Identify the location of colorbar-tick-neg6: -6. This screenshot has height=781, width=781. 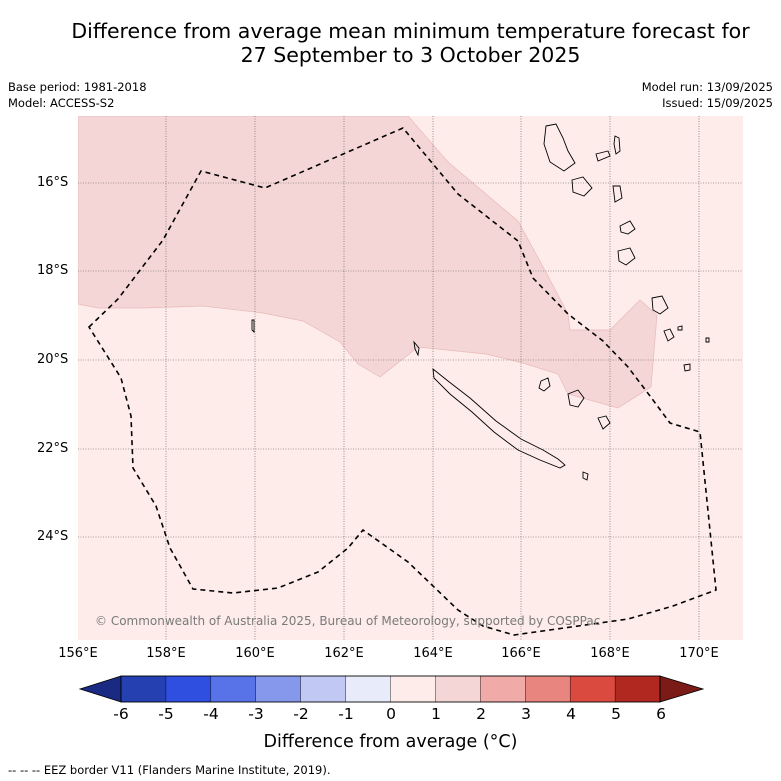
(121, 714).